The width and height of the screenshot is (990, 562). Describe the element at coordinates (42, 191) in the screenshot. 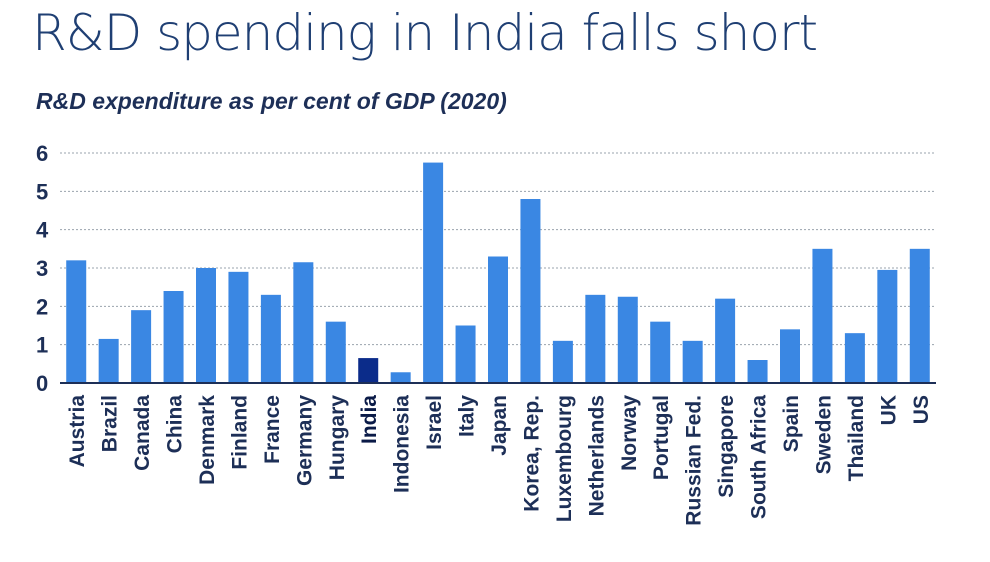

I see `y-tick-label: 5` at that location.